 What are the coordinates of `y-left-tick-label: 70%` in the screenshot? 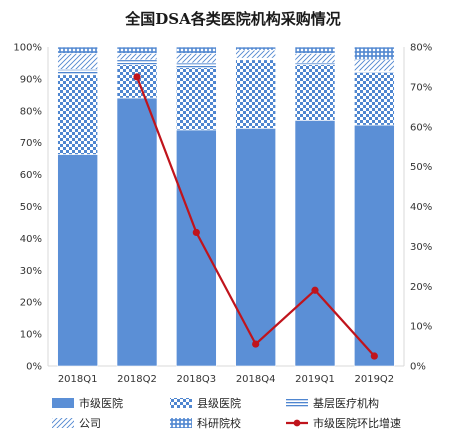 It's located at (31, 143).